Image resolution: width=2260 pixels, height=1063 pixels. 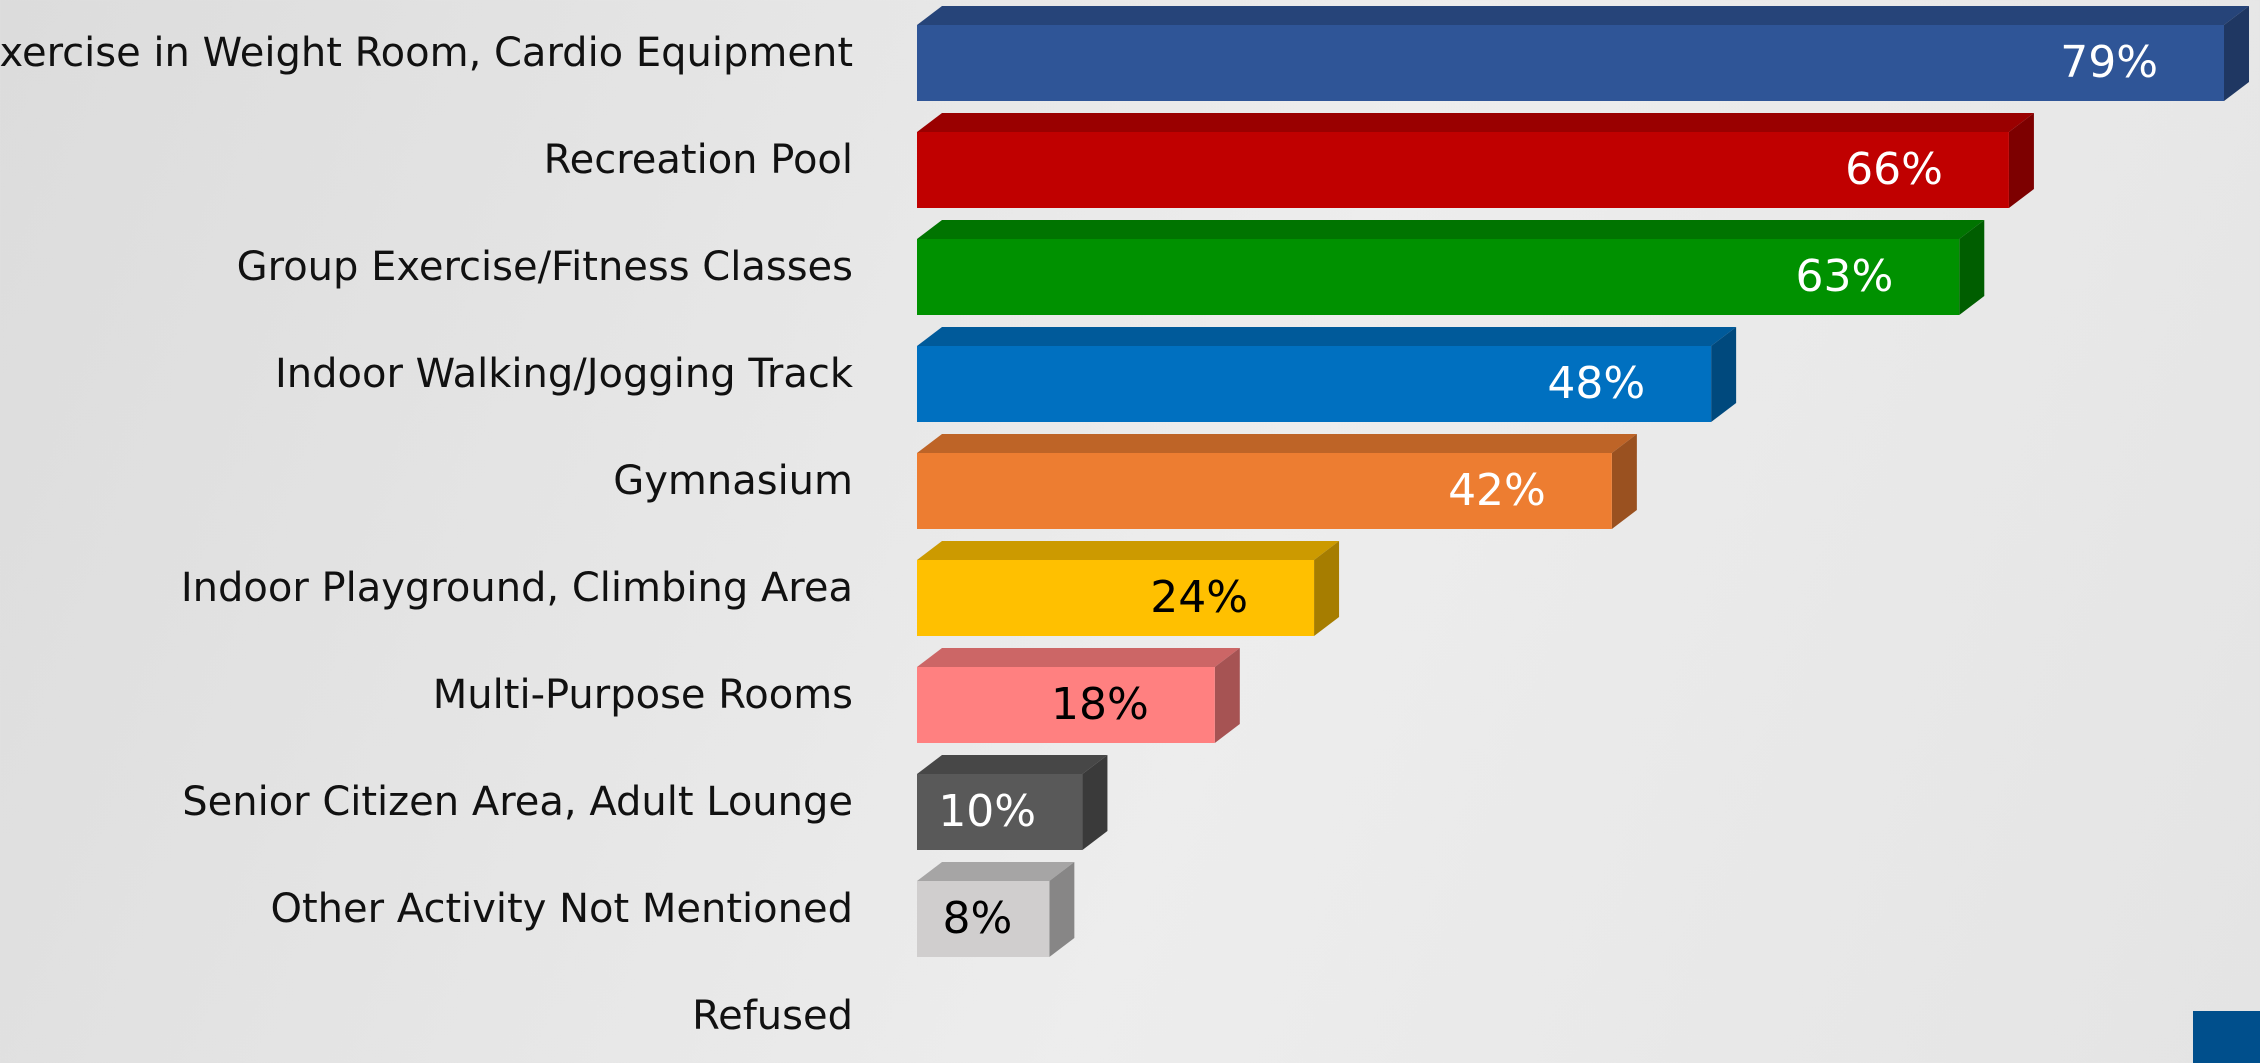 I want to click on value-label: 42%, so click(x=1497, y=490).